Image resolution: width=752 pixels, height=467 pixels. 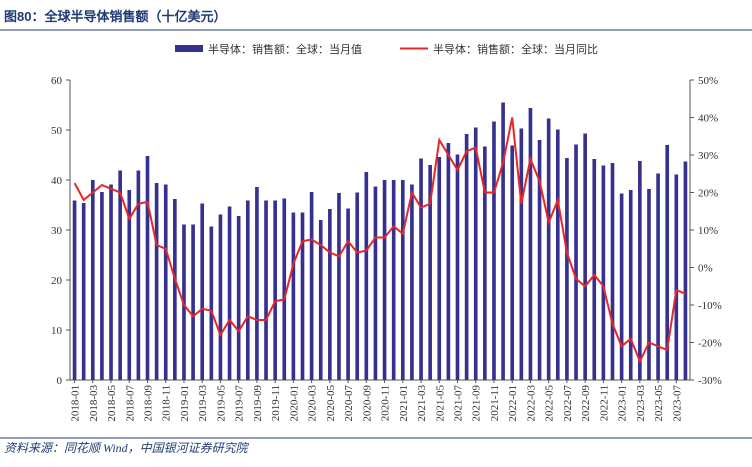 What do you see at coordinates (459, 403) in the screenshot?
I see `x-tick-label: 2021-07` at bounding box center [459, 403].